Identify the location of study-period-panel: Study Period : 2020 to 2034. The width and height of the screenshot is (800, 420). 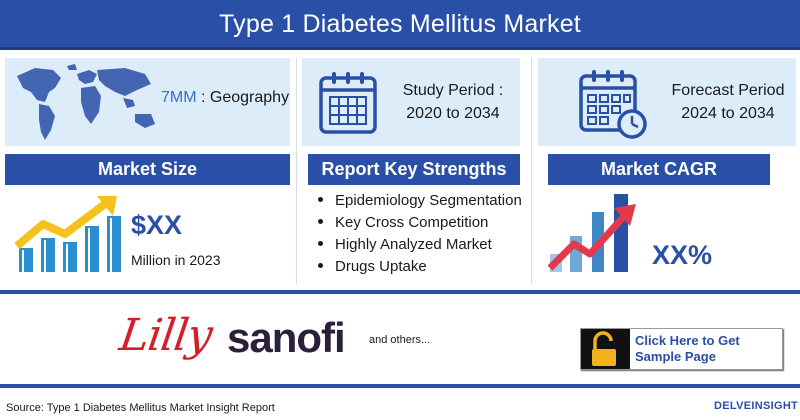
(411, 102).